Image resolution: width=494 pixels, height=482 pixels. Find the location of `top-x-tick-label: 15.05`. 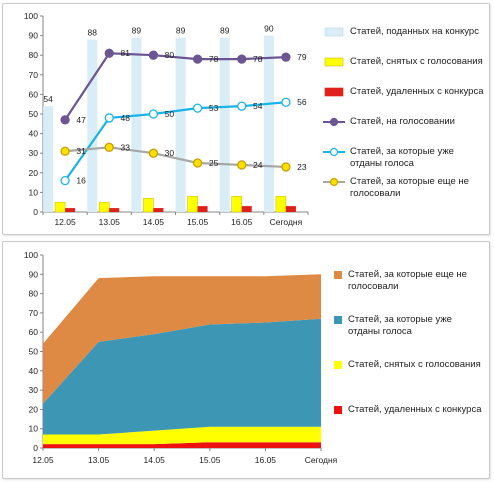

top-x-tick-label: 15.05 is located at coordinates (198, 222).